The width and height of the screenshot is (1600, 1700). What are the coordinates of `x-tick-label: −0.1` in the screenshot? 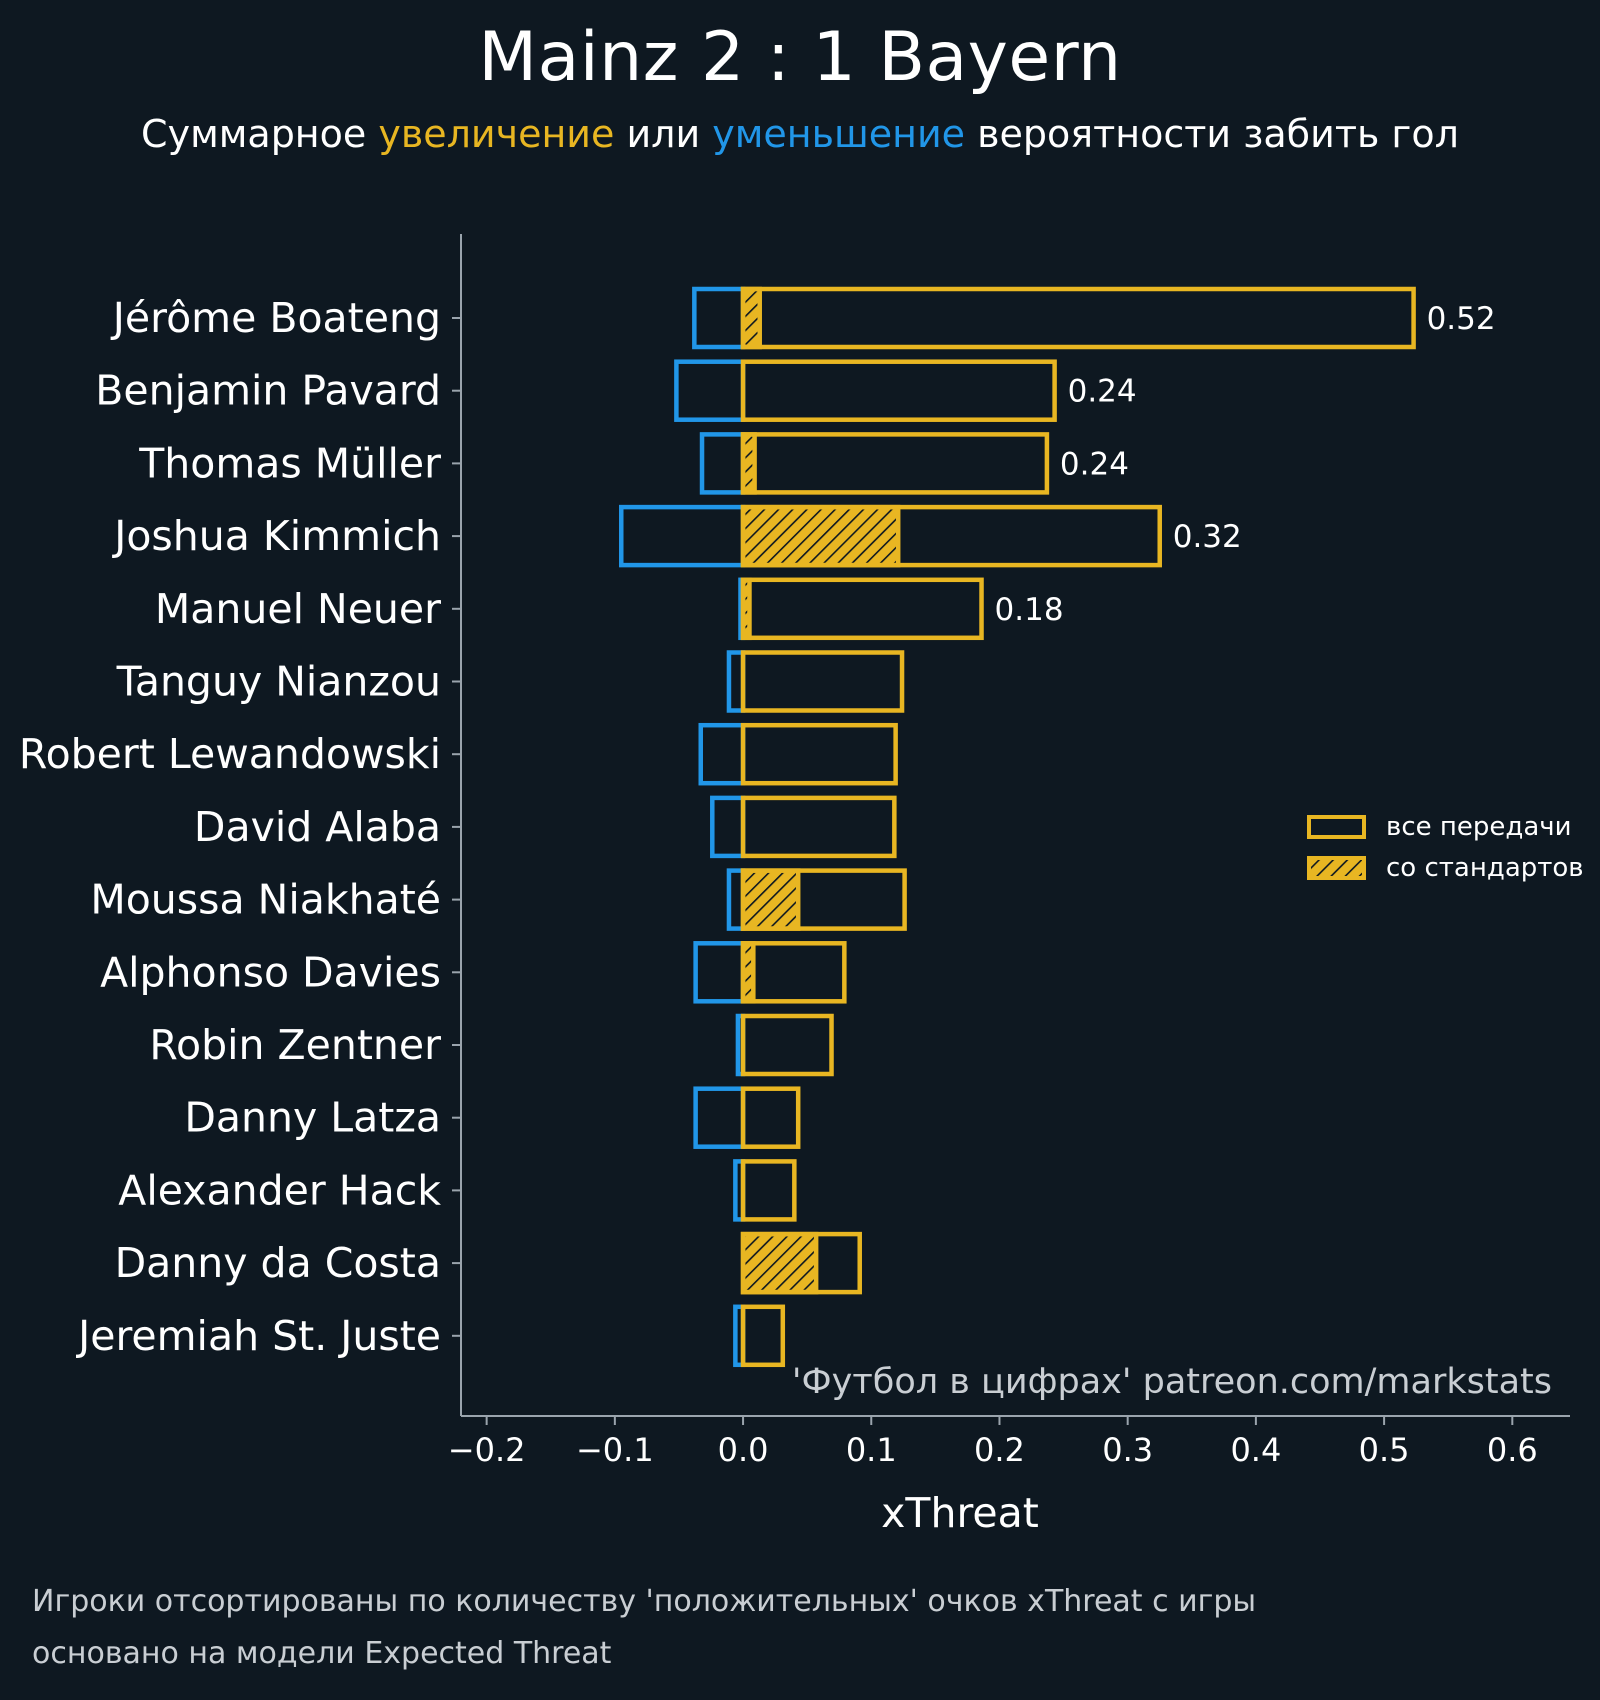 It's located at (615, 1450).